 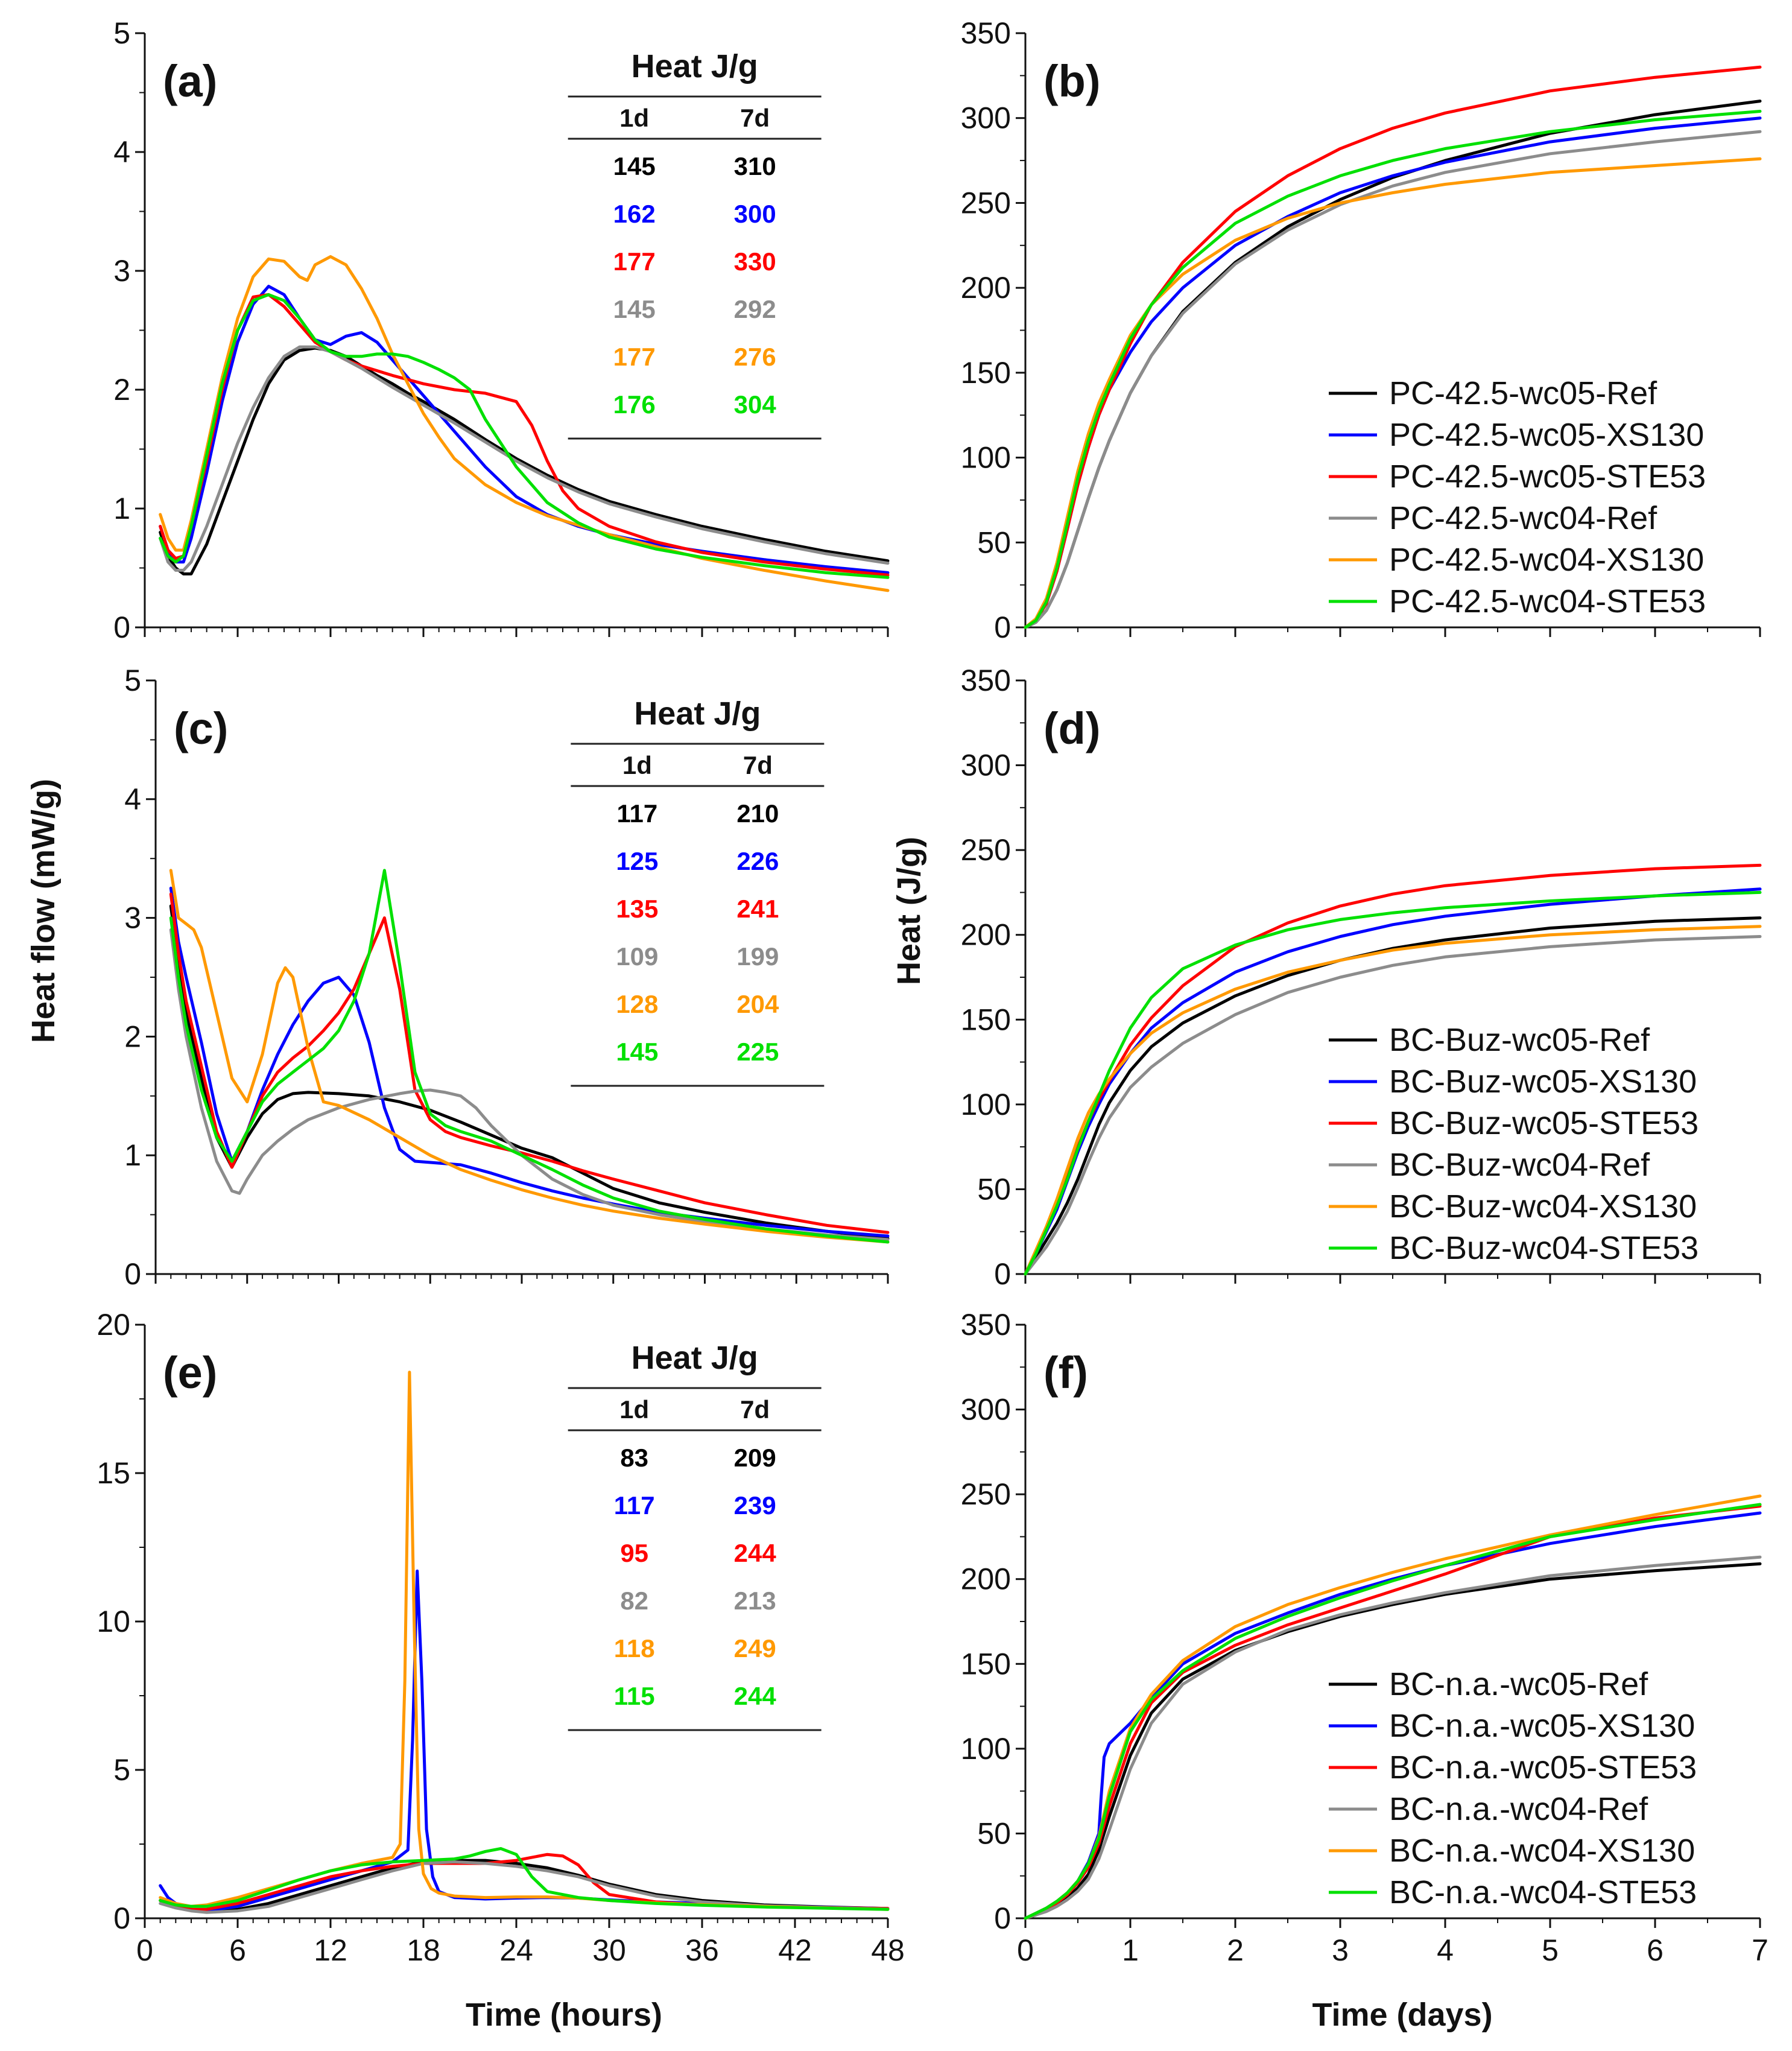 I want to click on table-cell-1d: 135, so click(x=637, y=909).